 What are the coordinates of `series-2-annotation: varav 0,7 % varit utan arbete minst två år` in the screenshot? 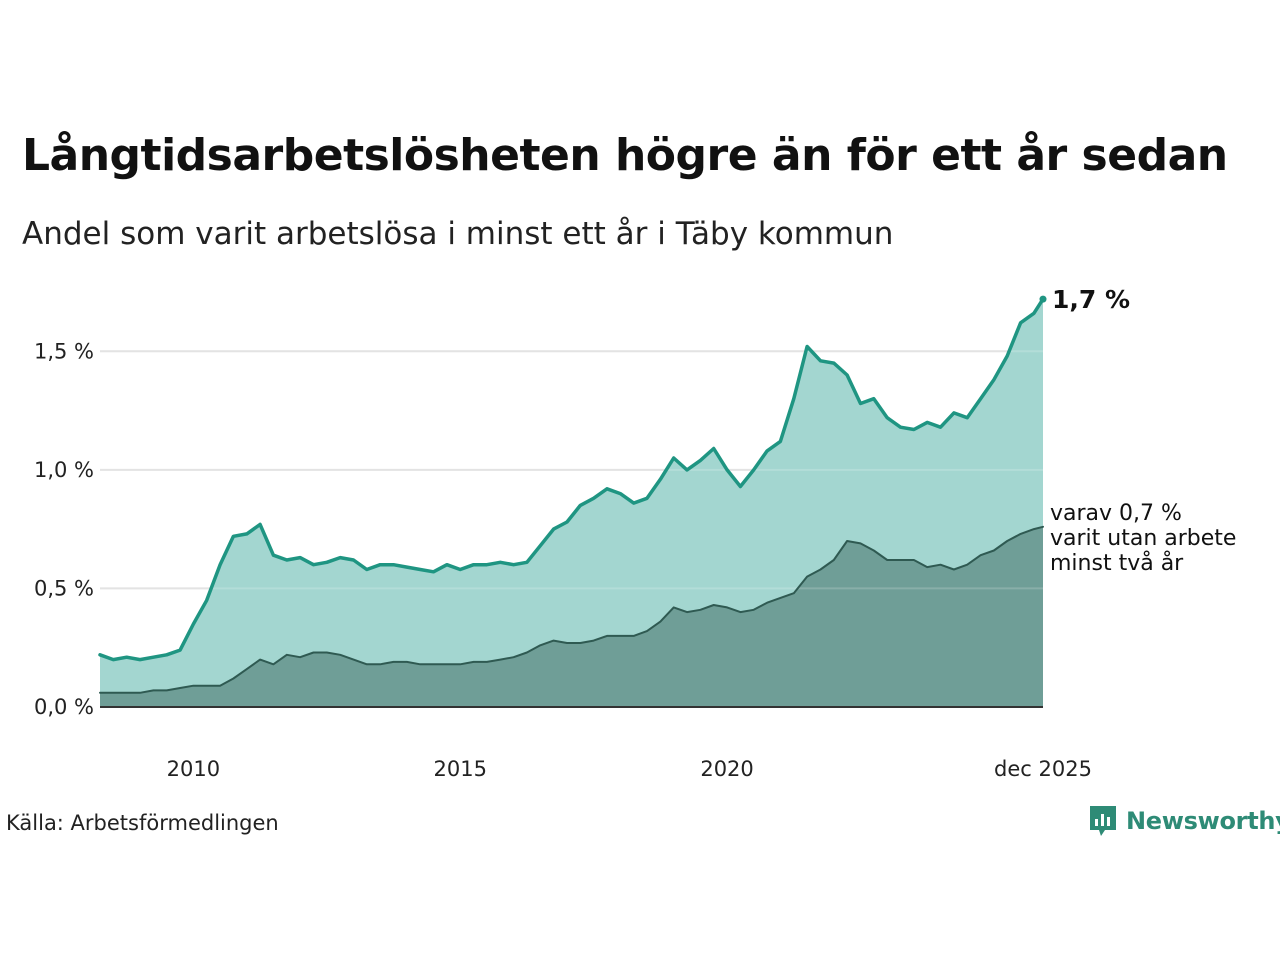 It's located at (1143, 538).